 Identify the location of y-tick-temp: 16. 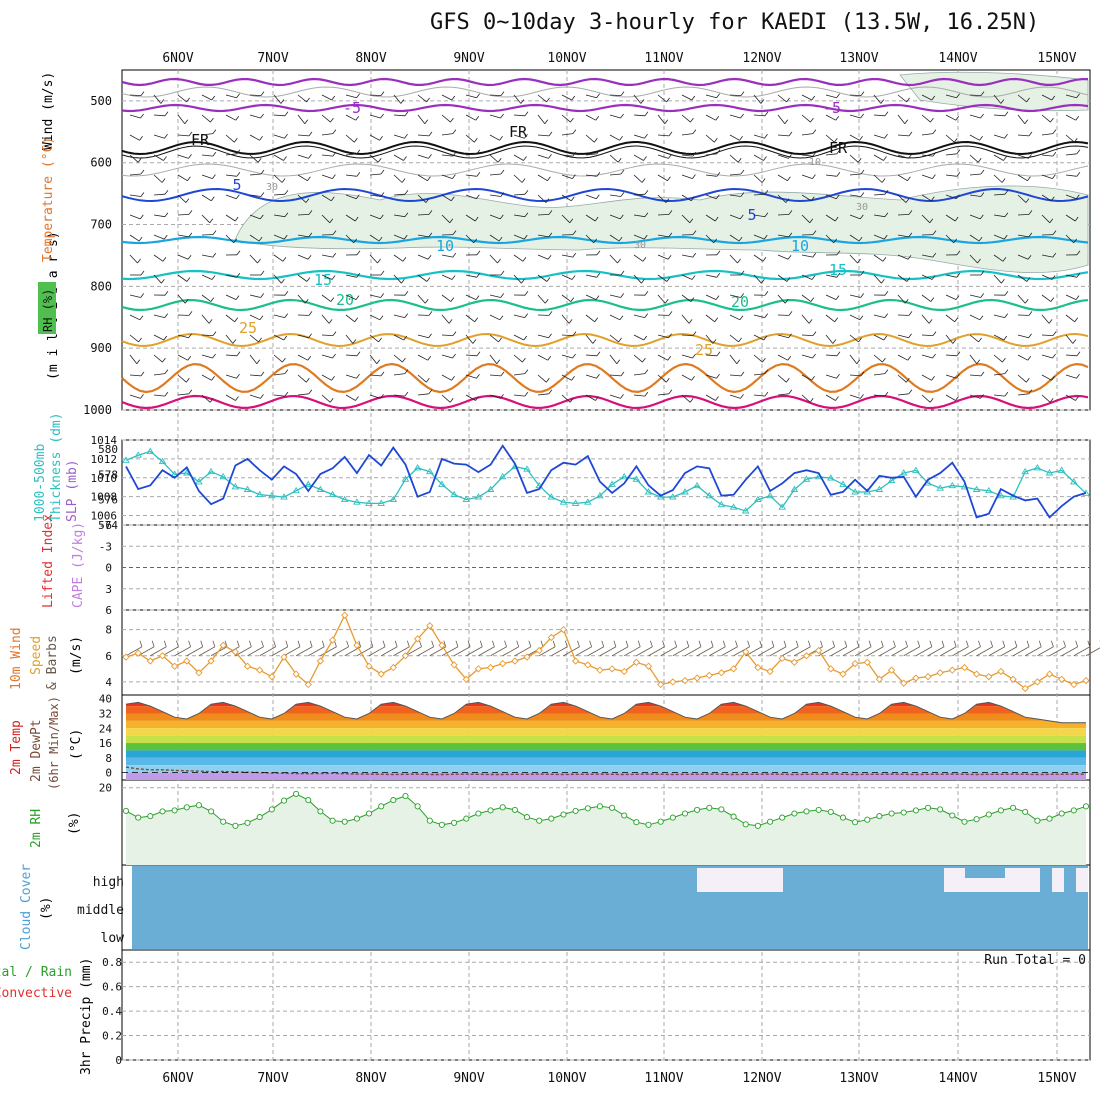
(105, 743).